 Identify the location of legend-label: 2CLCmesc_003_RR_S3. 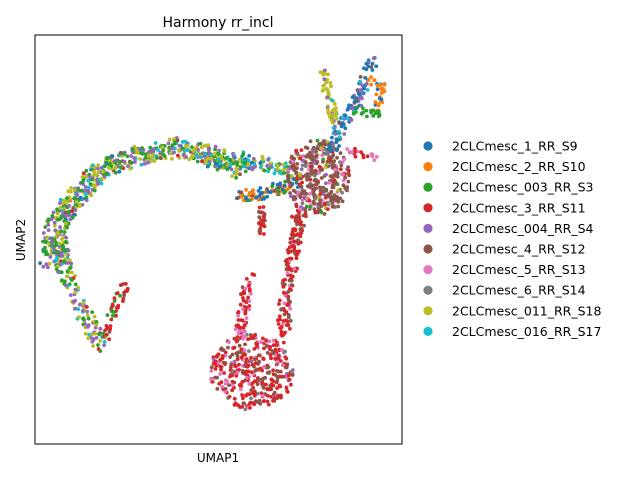
(523, 187).